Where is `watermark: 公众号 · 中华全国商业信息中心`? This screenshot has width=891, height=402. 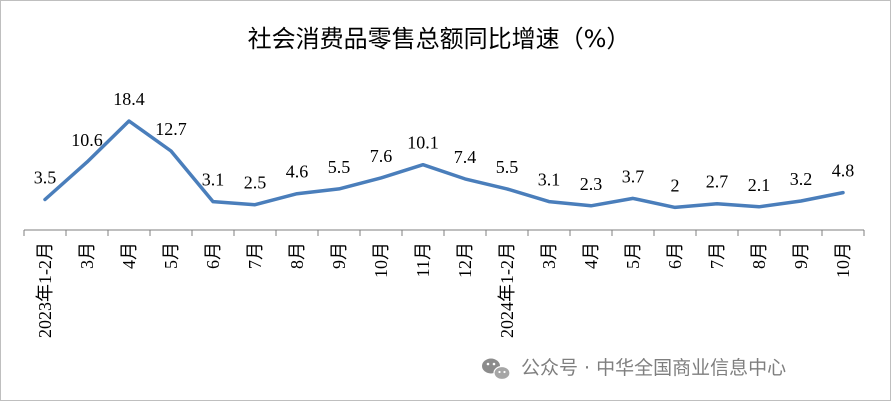 watermark: 公众号 · 中华全国商业信息中心 is located at coordinates (634, 369).